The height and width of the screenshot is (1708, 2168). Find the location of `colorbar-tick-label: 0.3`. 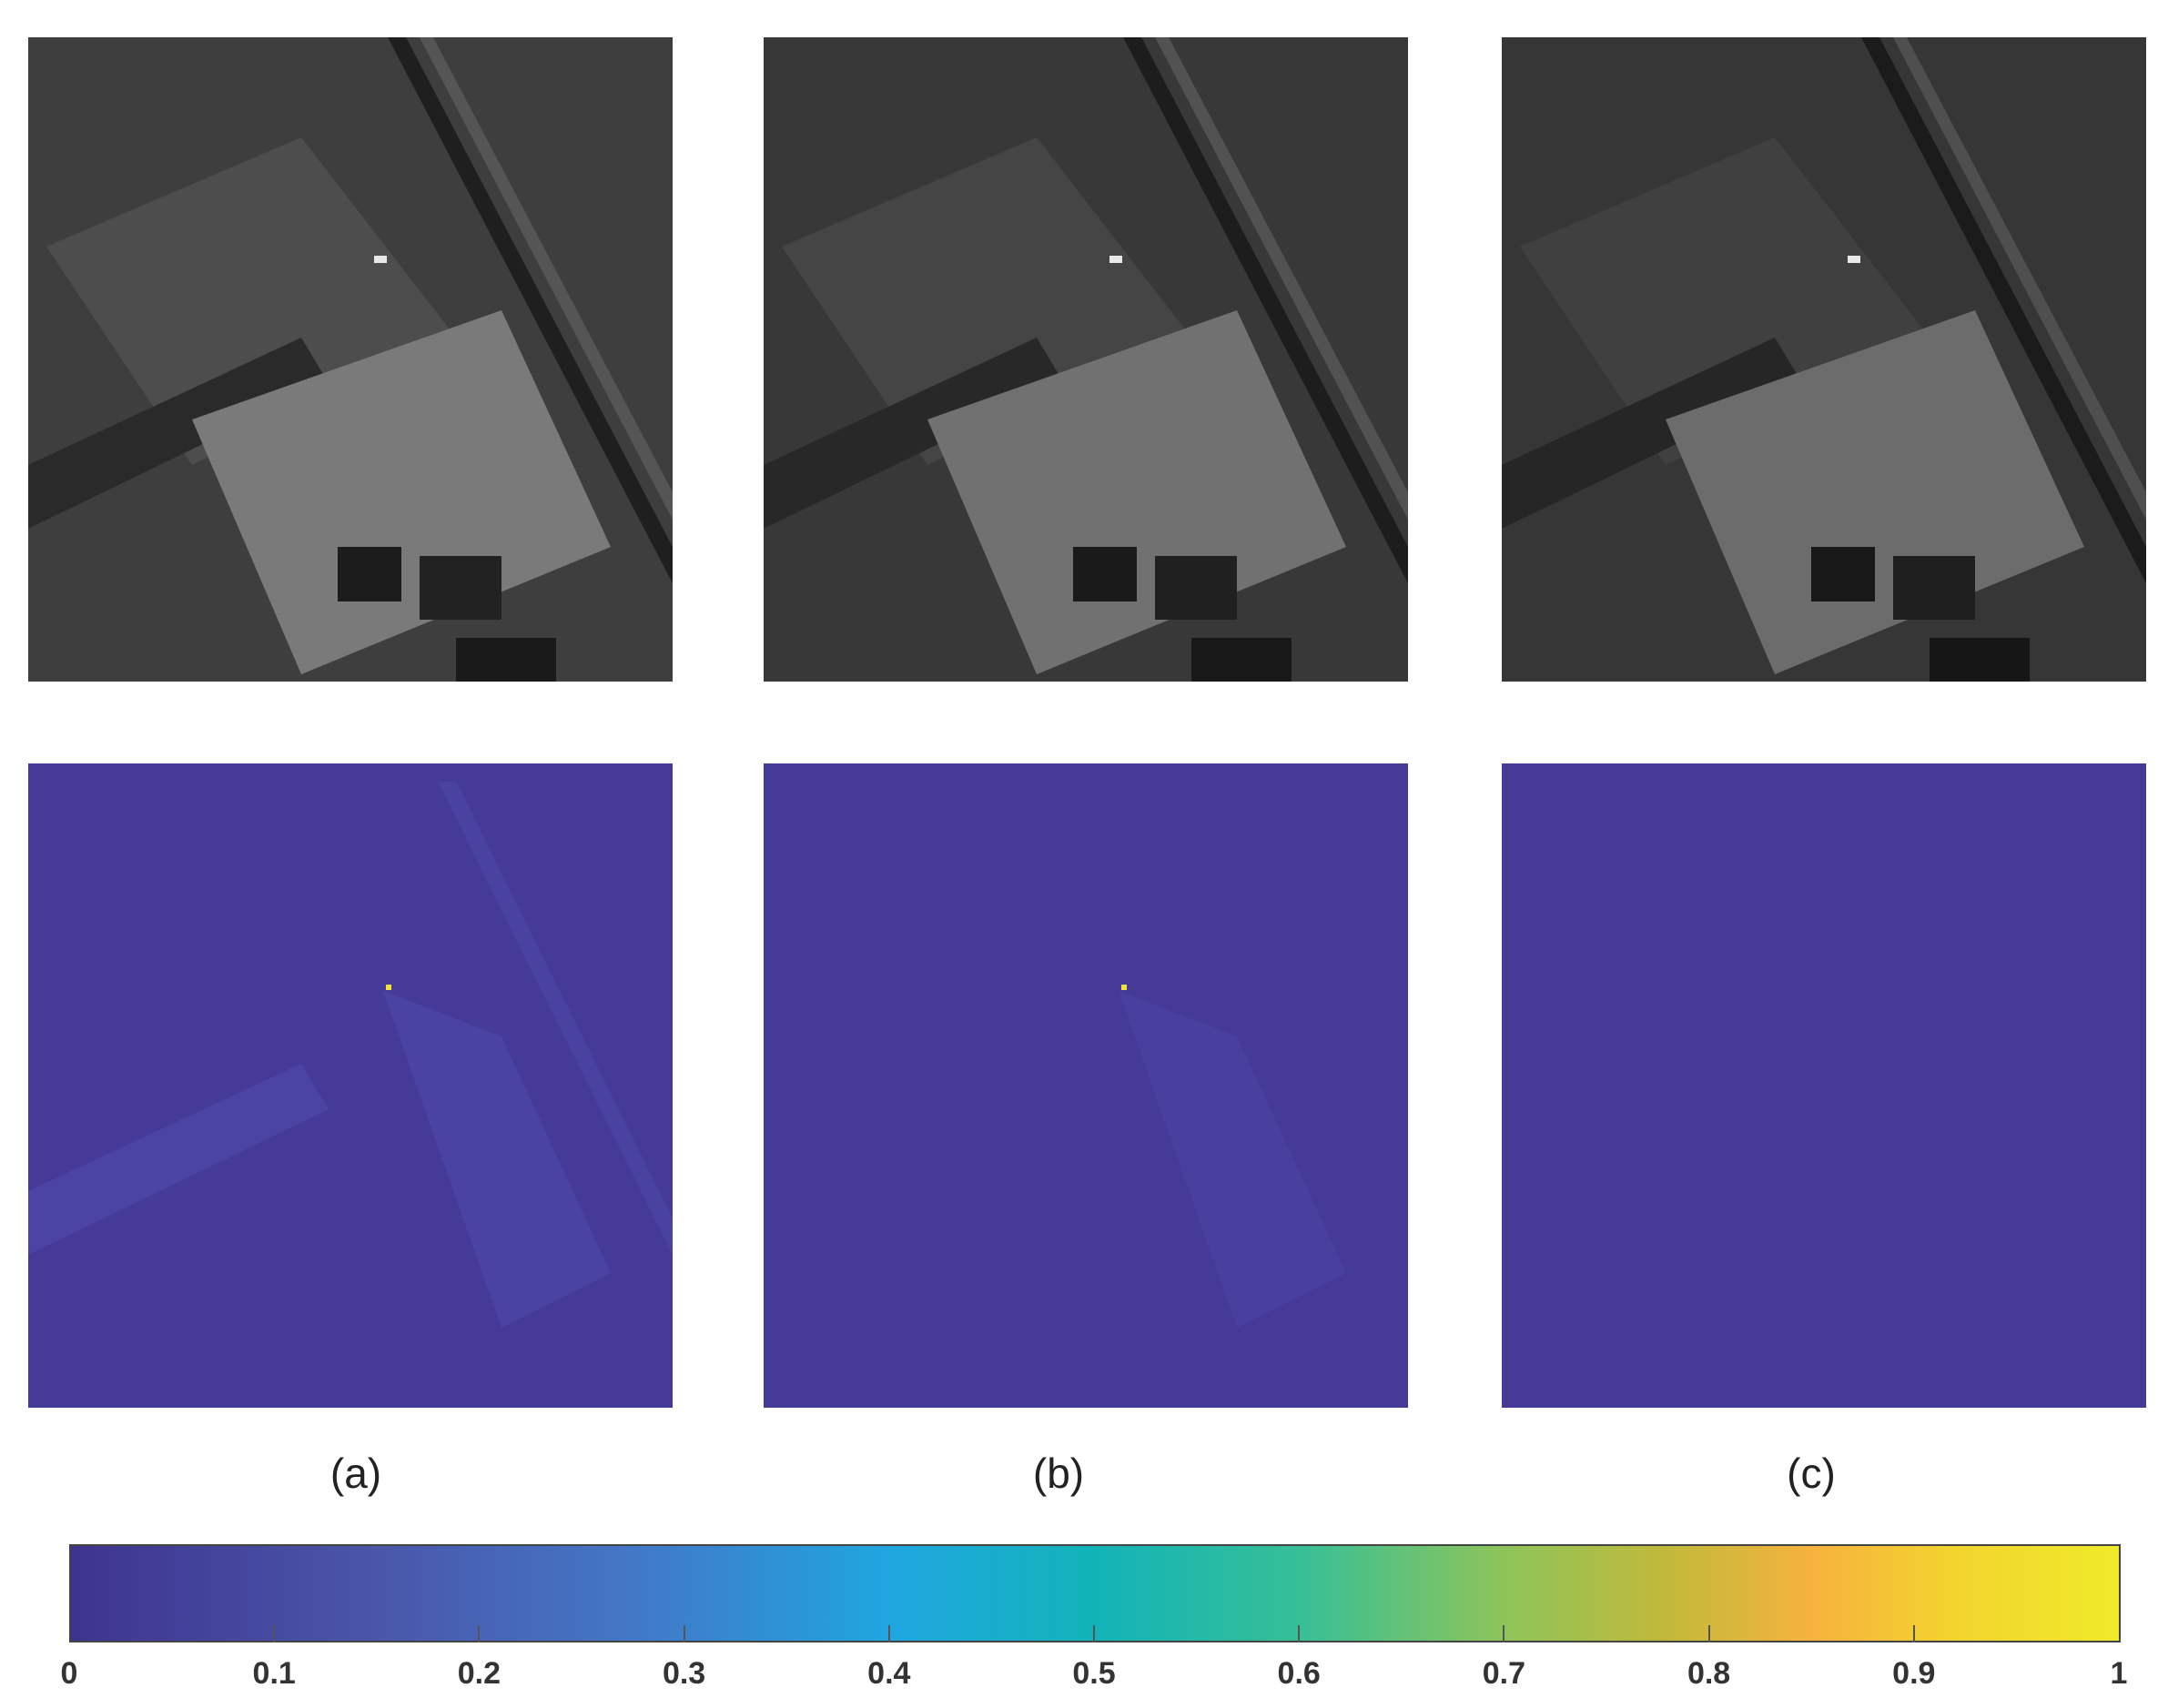

colorbar-tick-label: 0.3 is located at coordinates (684, 1673).